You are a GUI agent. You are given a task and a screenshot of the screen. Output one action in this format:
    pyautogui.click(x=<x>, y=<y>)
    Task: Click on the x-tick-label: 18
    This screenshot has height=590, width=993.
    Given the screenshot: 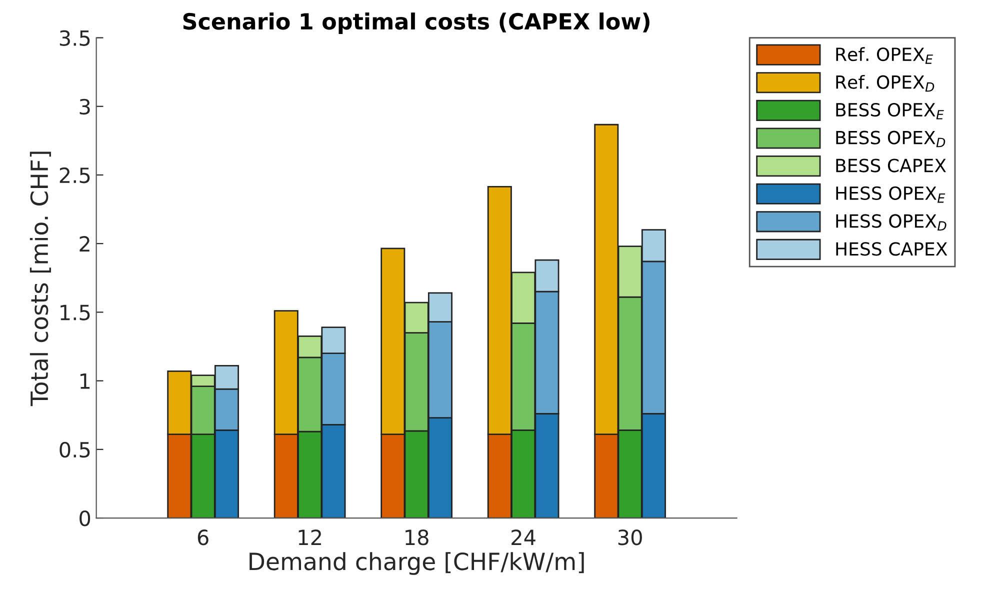 What is the action you would take?
    pyautogui.click(x=417, y=538)
    